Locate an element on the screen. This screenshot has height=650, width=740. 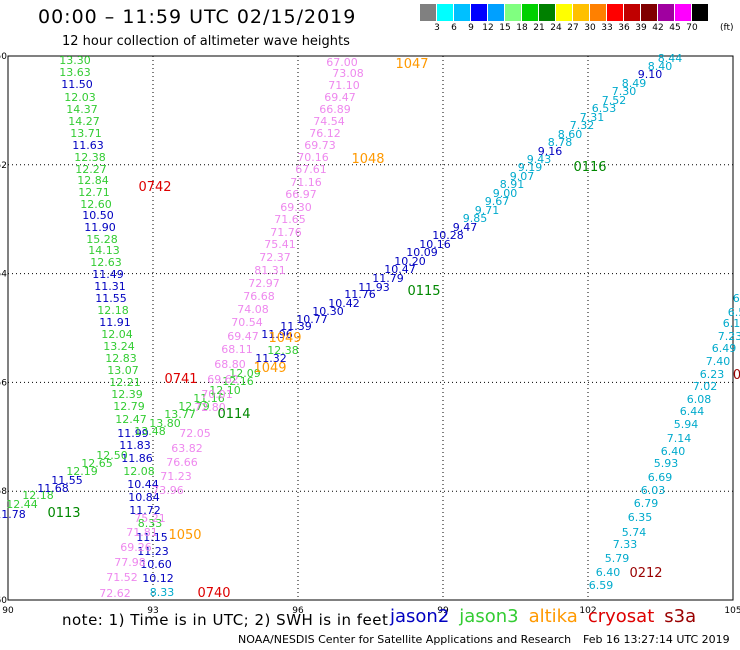
wave-height-label: 69.73 is located at coordinates (320, 145).